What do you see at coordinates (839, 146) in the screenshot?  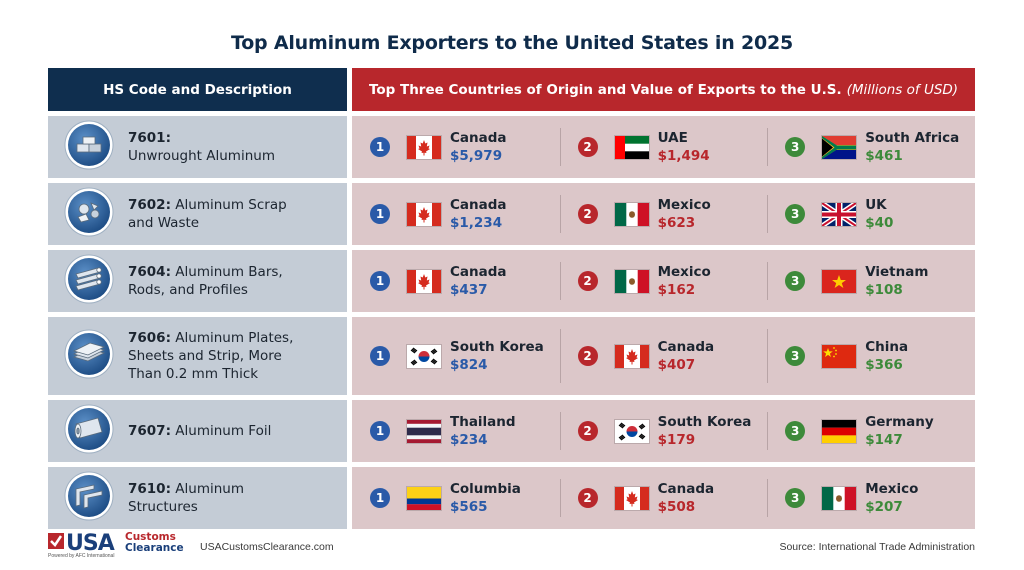 I see `south-africa-flag-icon` at bounding box center [839, 146].